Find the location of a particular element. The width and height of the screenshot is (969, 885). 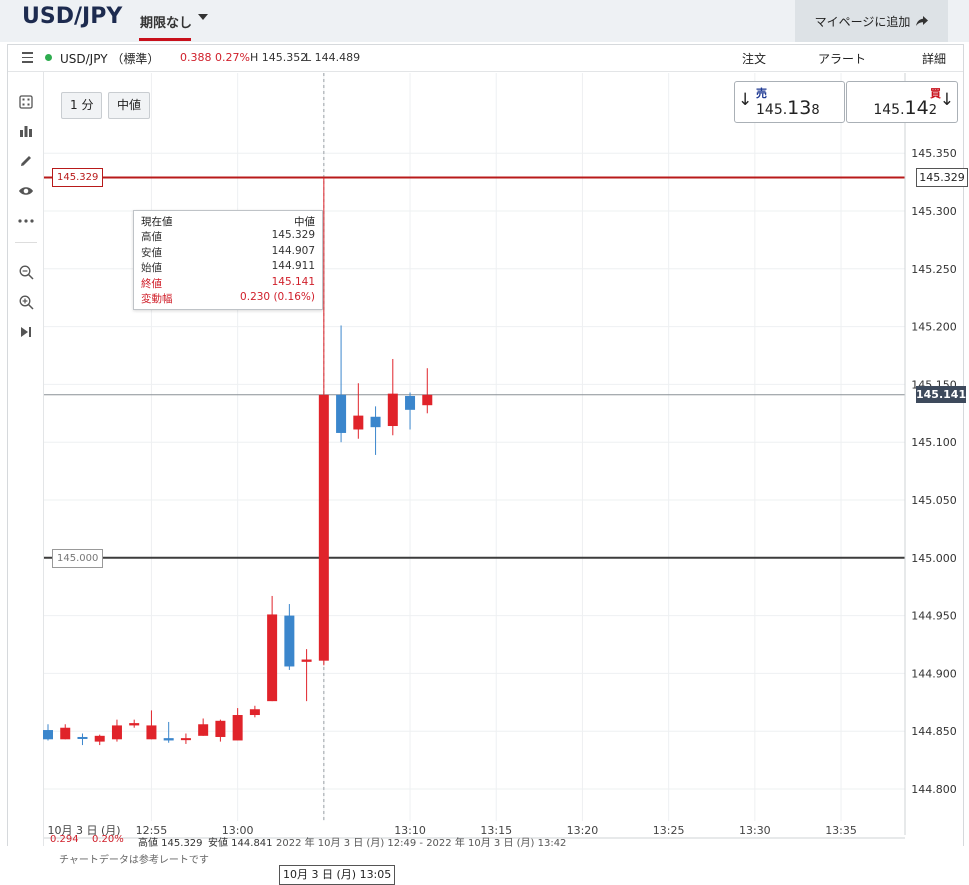

eye-icon is located at coordinates (26, 191).